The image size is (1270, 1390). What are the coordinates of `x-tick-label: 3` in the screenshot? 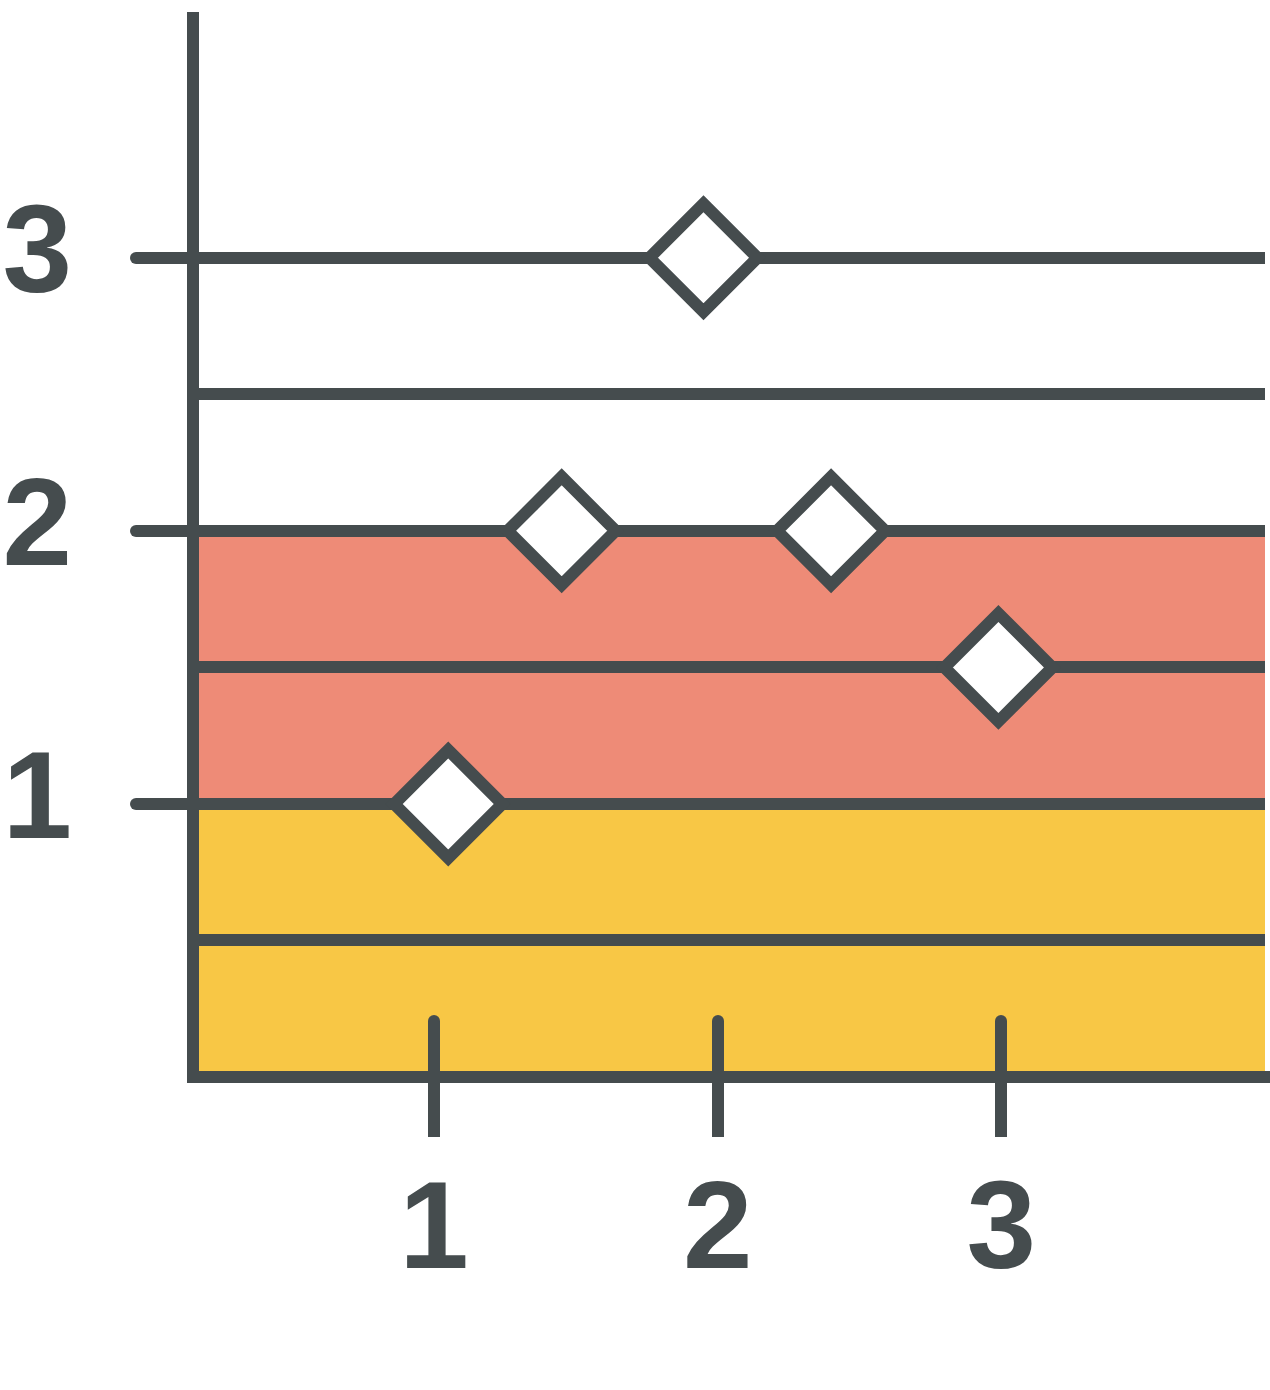 It's located at (1001, 1225).